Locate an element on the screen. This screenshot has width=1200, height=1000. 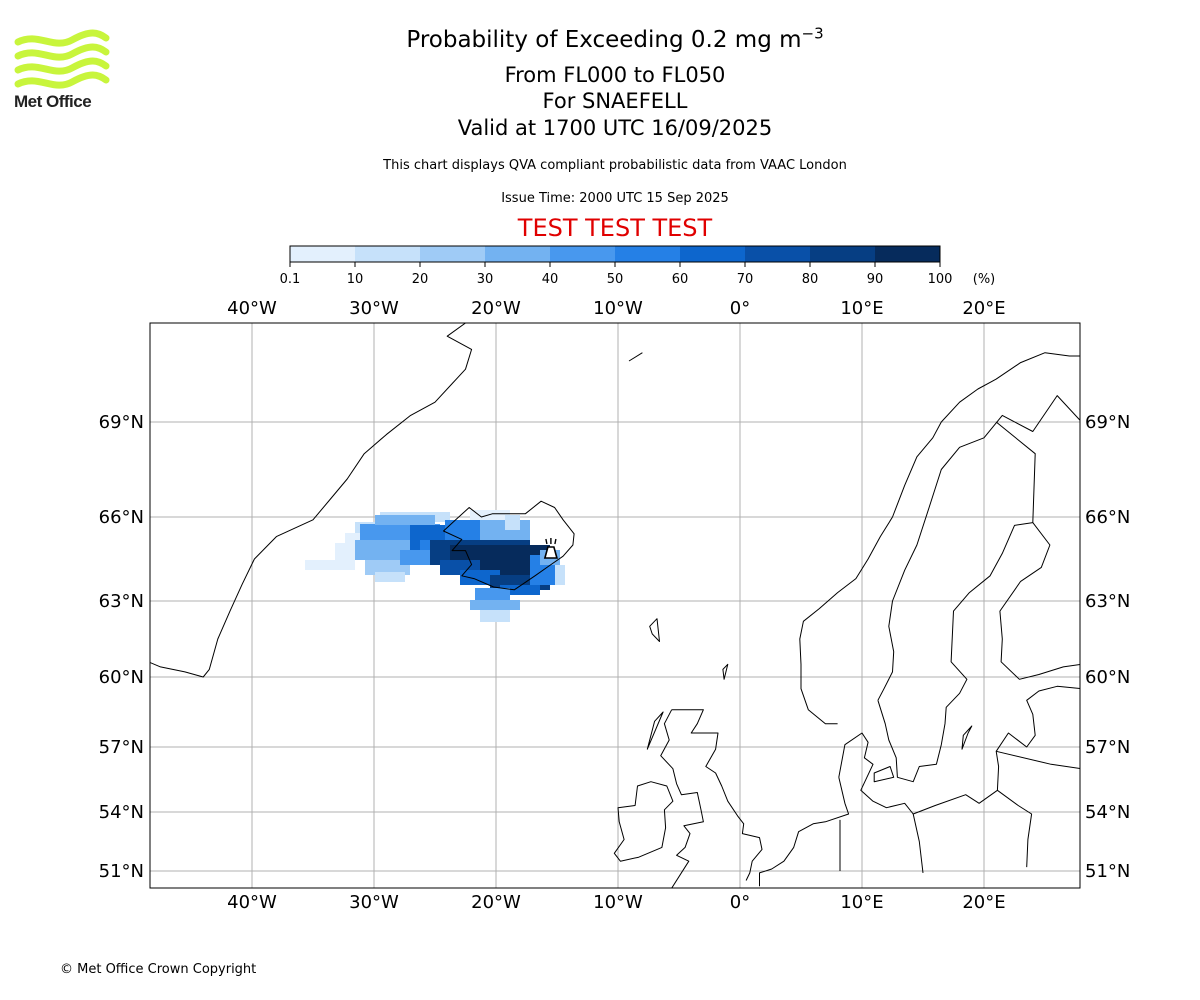
met-office-logo-icon is located at coordinates (62, 59).